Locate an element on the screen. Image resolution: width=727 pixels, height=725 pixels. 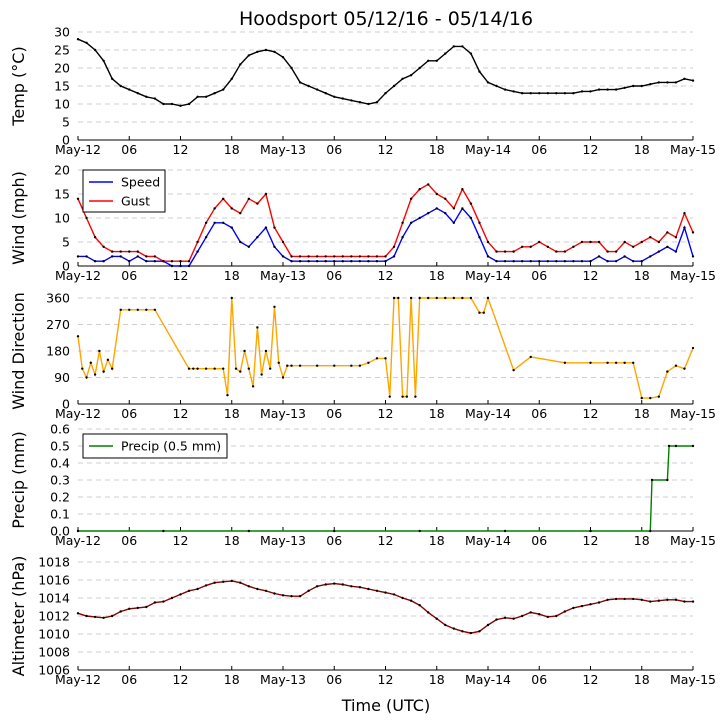
temp-x-tick-label: 12 is located at coordinates (591, 149).